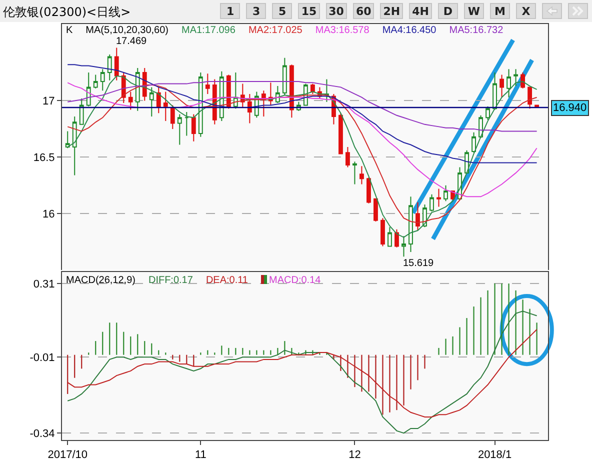 This screenshot has width=592, height=459. Describe the element at coordinates (336, 11) in the screenshot. I see `text: 30` at that location.